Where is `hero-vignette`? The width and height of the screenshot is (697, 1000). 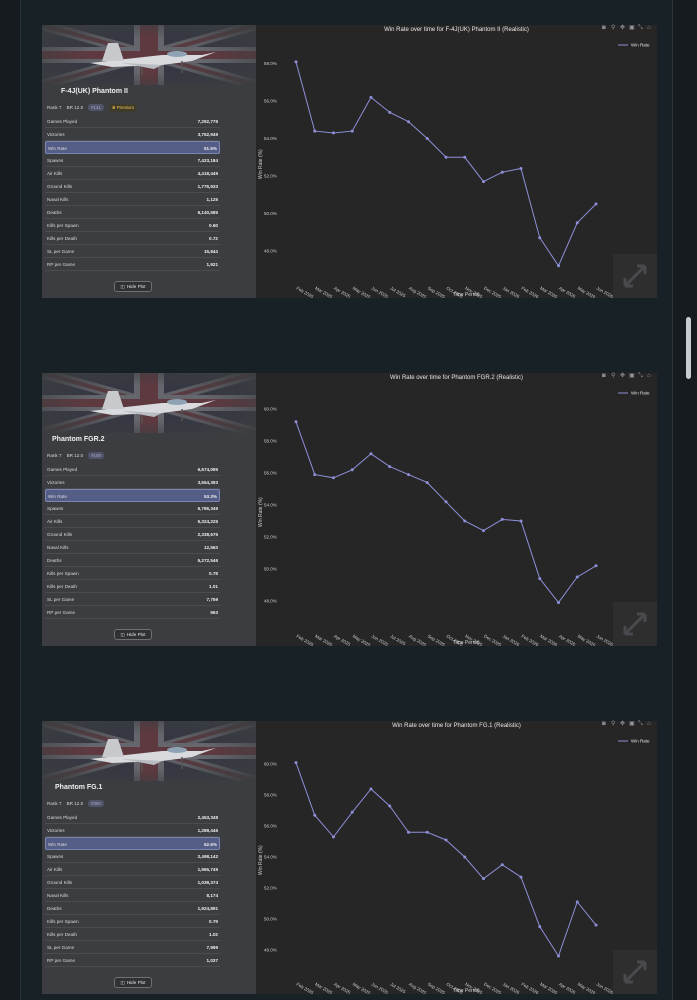 hero-vignette is located at coordinates (149, 55).